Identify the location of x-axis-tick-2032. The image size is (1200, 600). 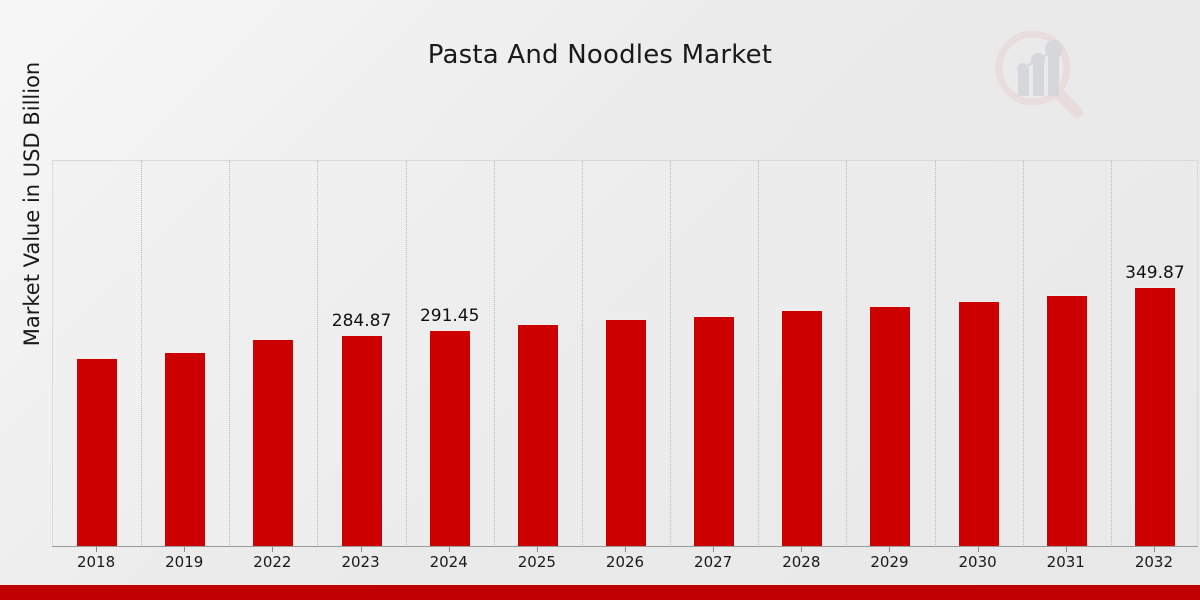
(1154, 549).